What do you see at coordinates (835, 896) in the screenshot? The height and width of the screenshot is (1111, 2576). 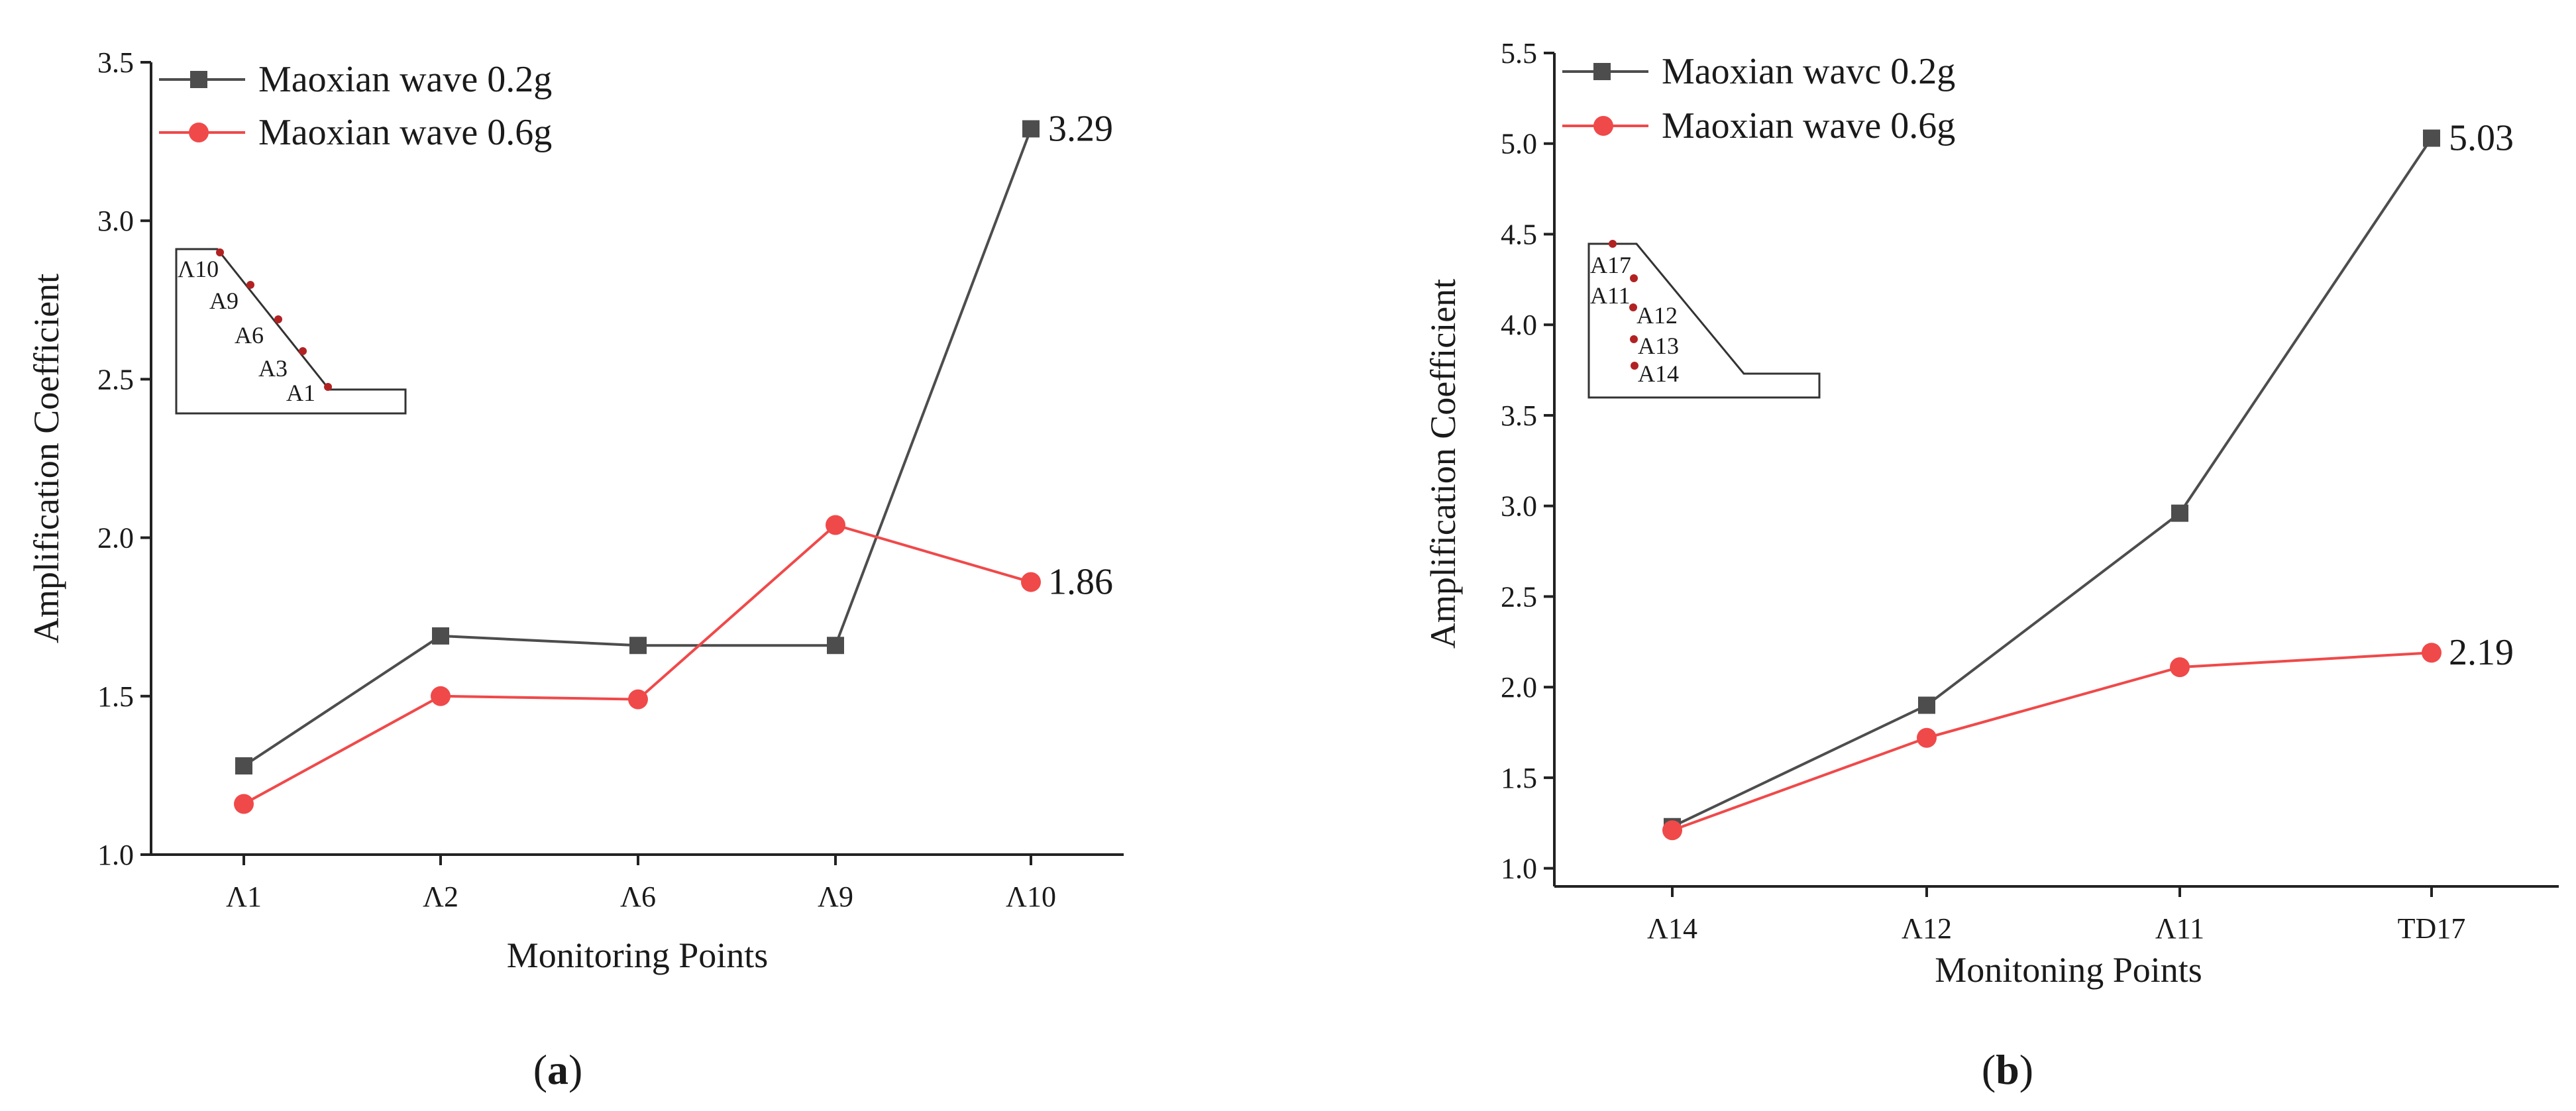 I see `x-tick-label-a-3: Λ9` at bounding box center [835, 896].